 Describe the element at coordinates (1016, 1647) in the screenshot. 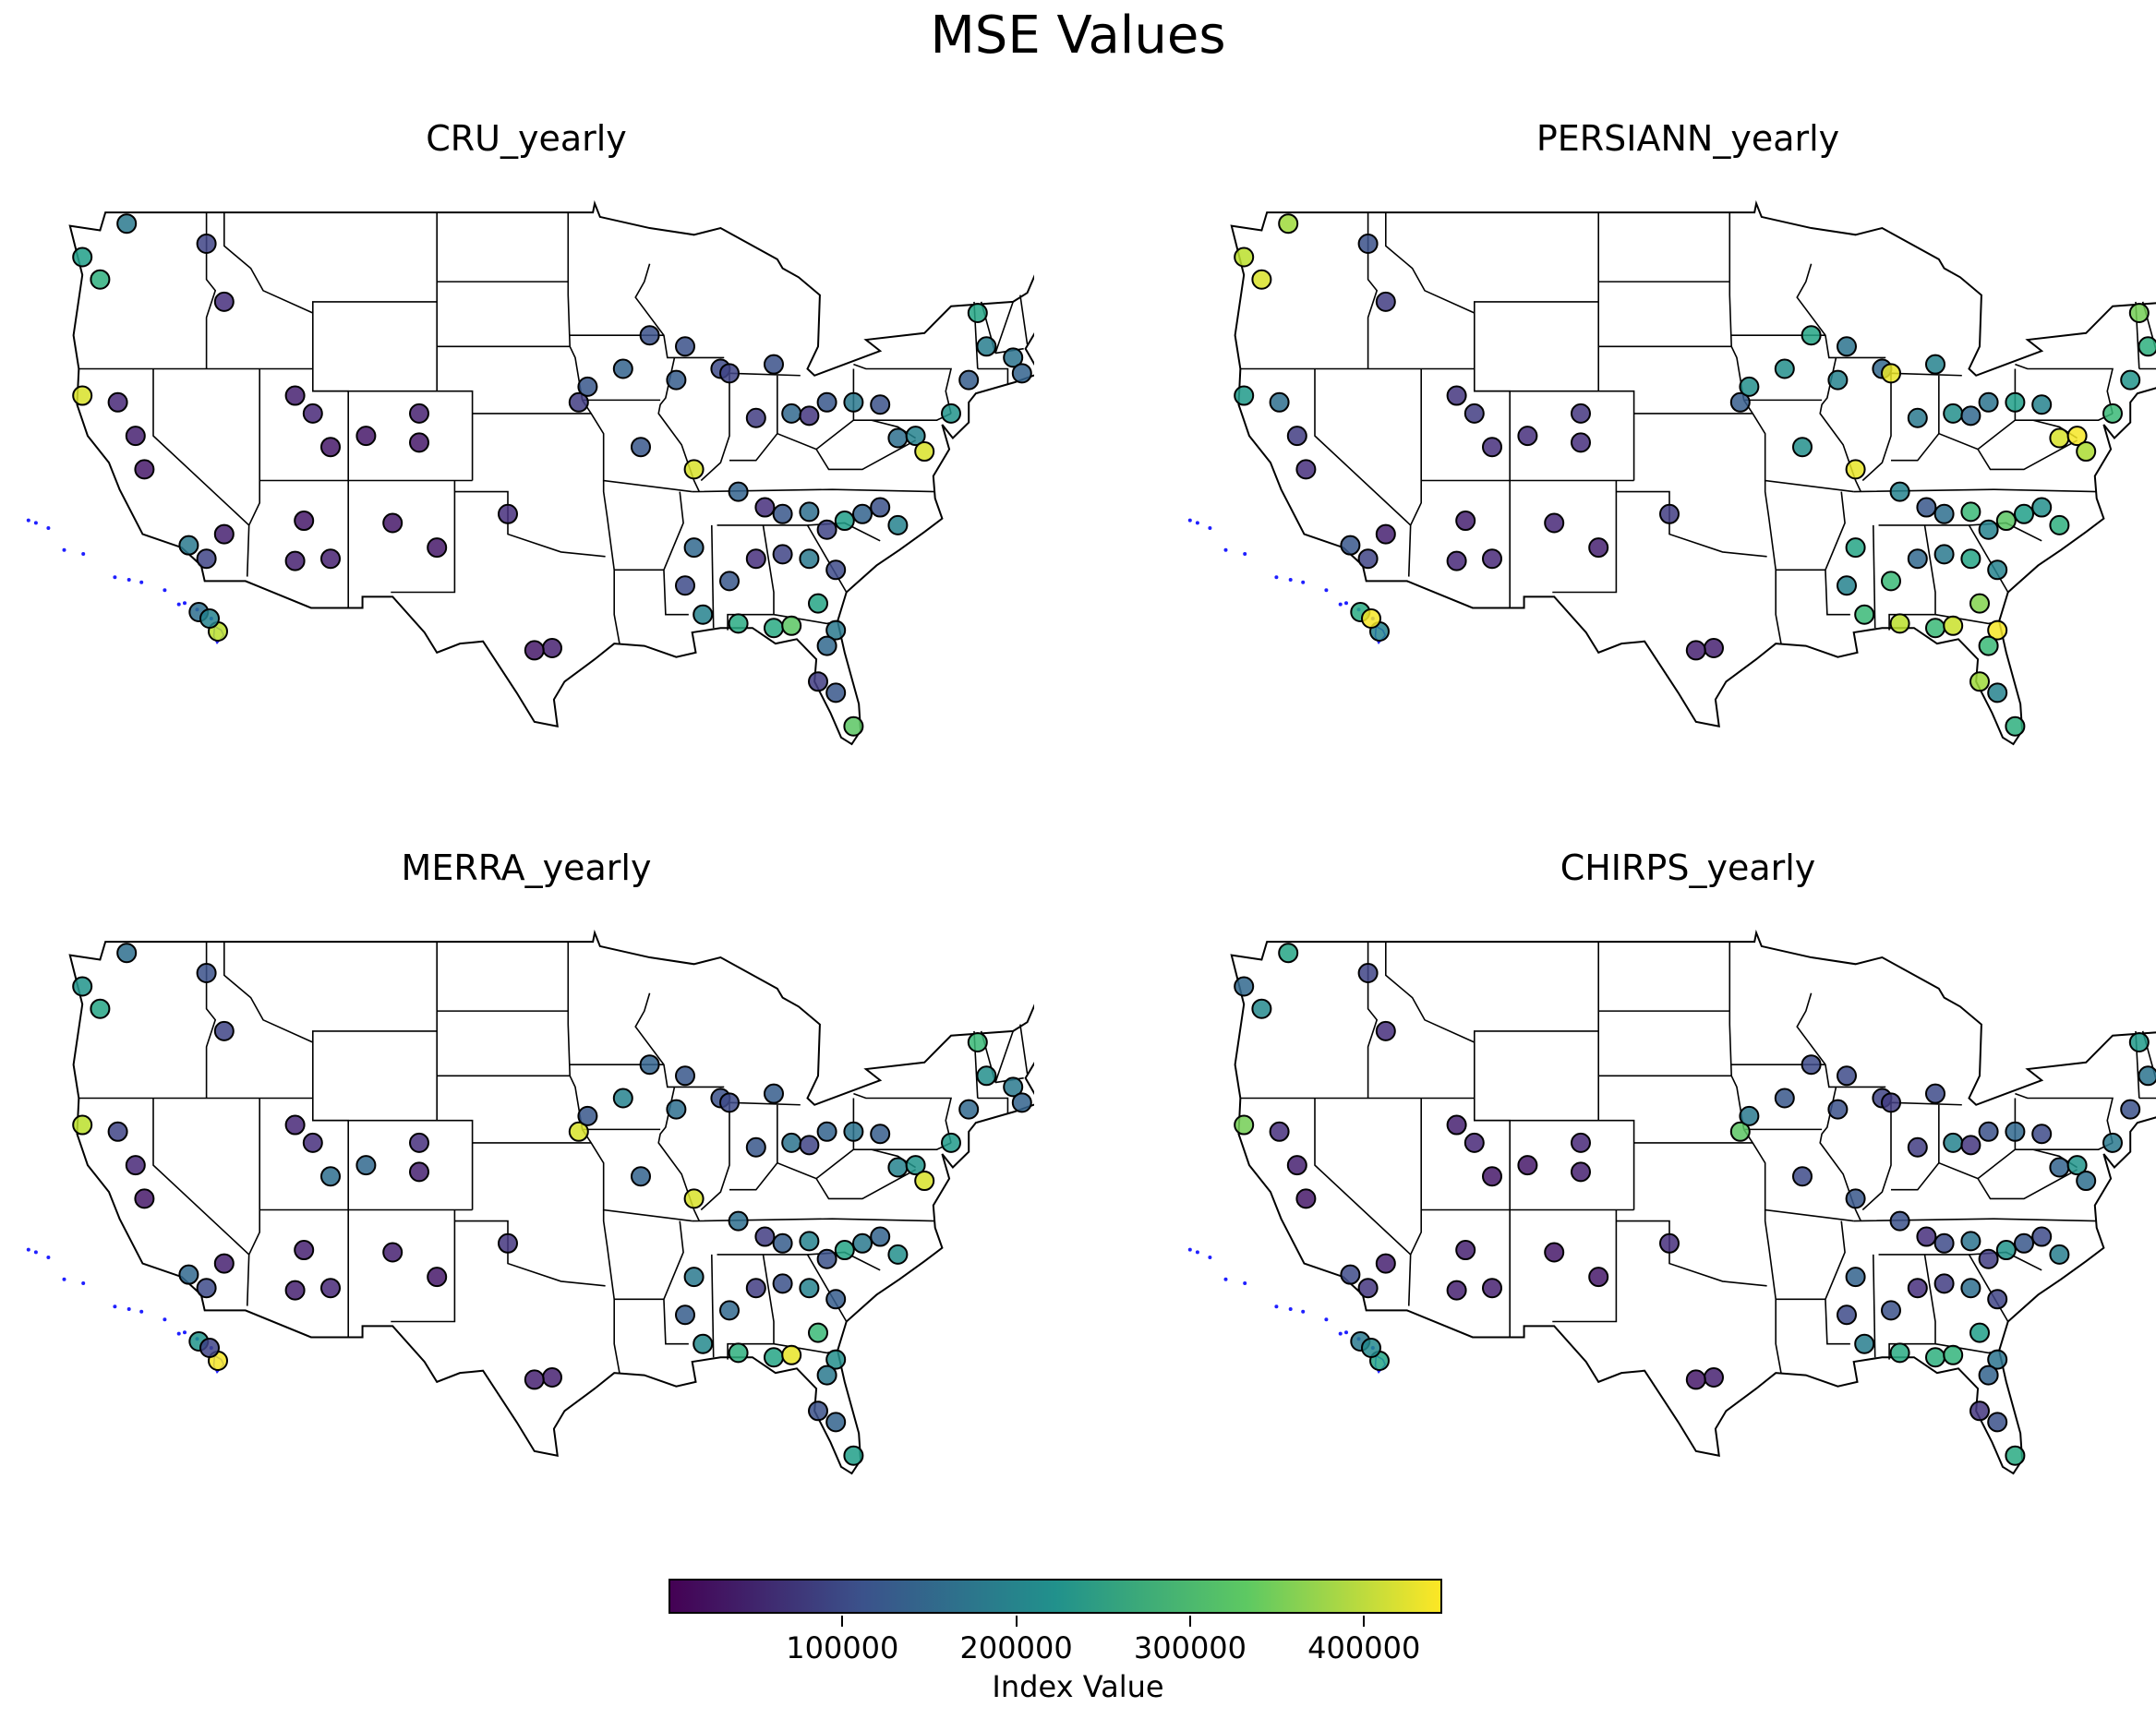

I see `colorbar-tick-label: 200000` at that location.